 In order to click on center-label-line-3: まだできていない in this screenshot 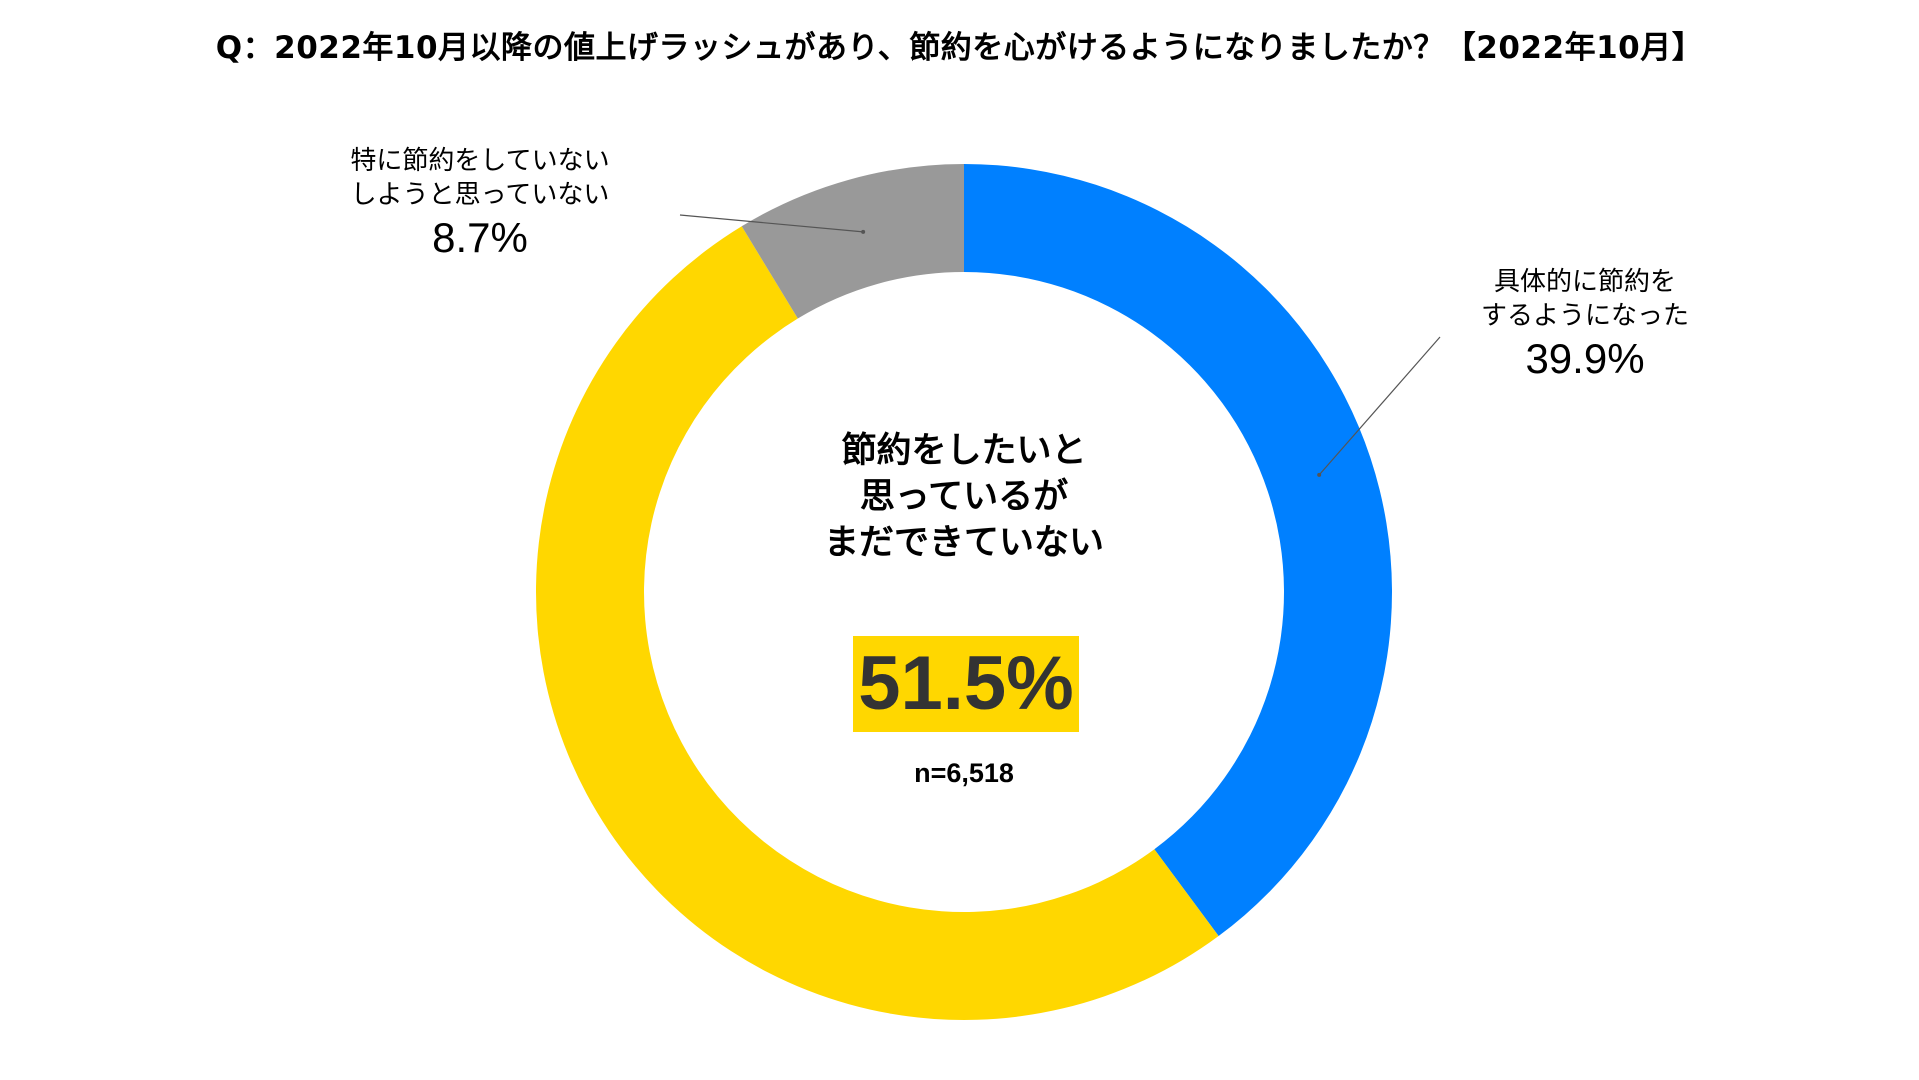, I will do `click(963, 543)`.